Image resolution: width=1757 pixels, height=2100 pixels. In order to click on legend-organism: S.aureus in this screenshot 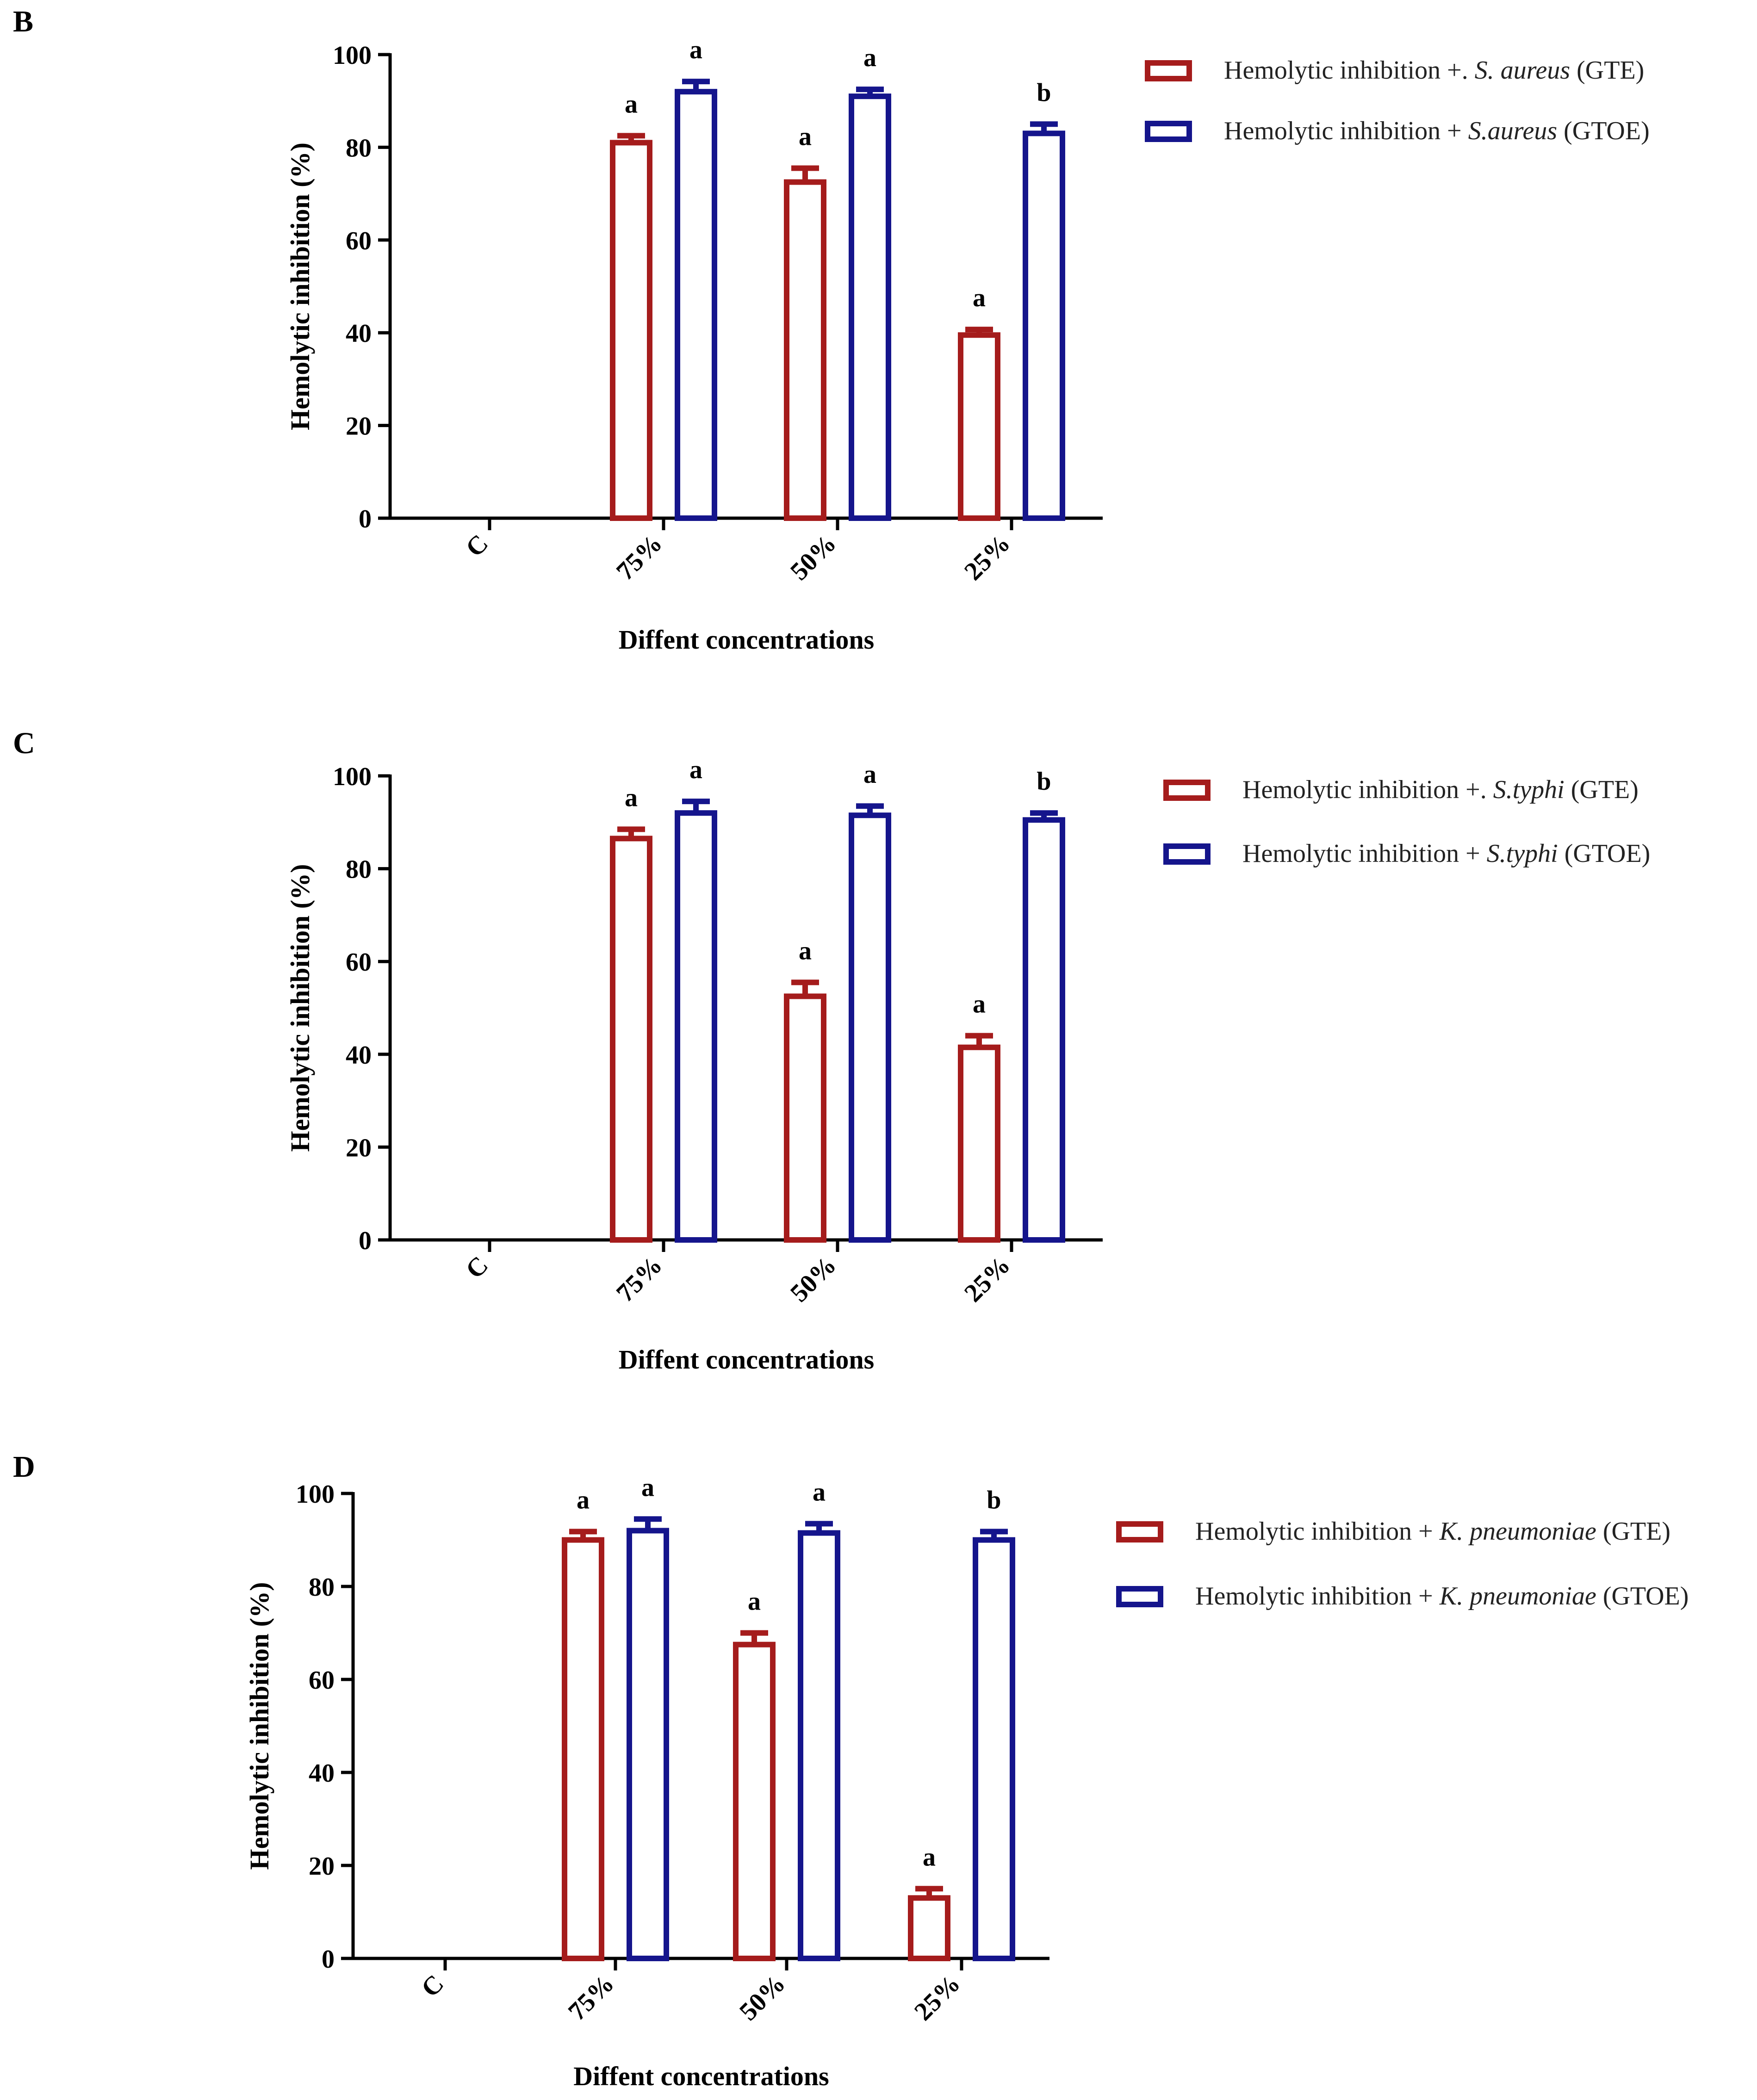, I will do `click(1513, 131)`.